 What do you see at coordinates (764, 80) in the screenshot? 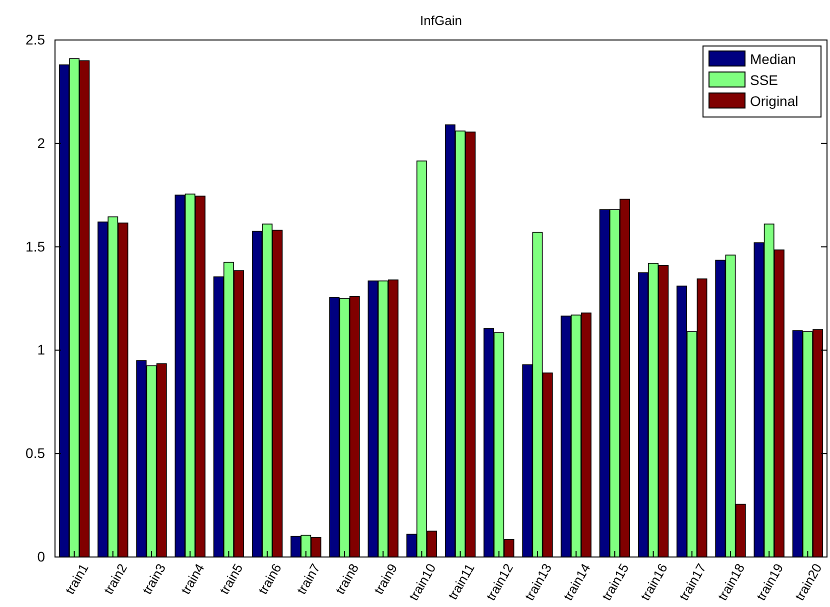
I see `legend-label: SSE` at bounding box center [764, 80].